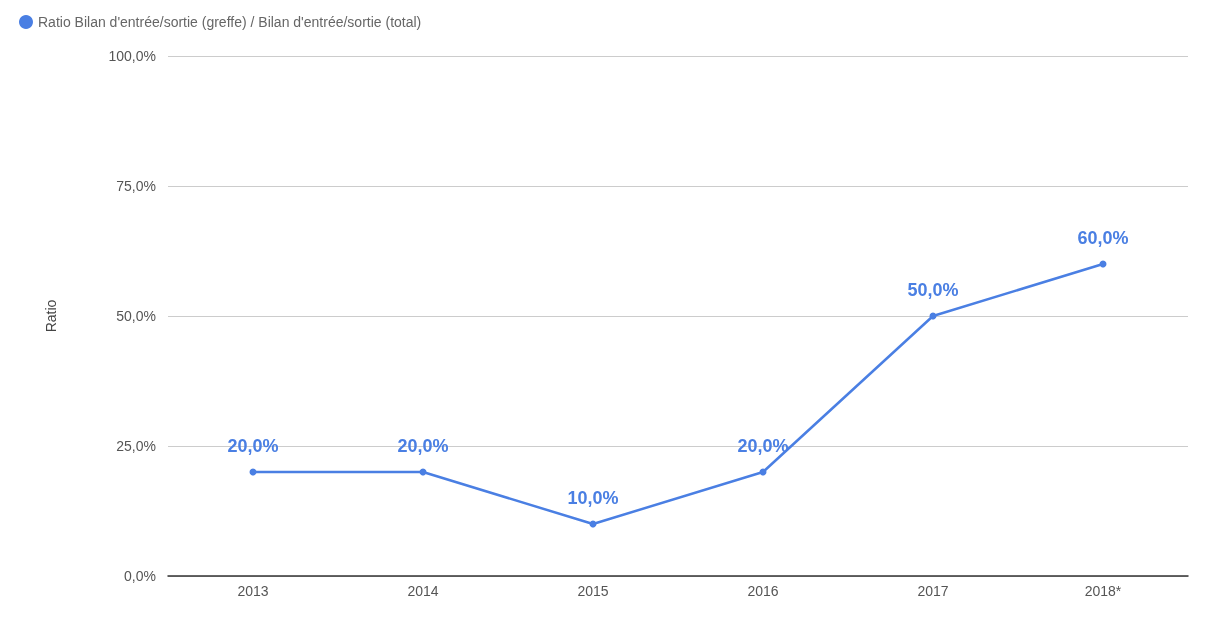 The width and height of the screenshot is (1219, 618). Describe the element at coordinates (1103, 591) in the screenshot. I see `x-tick-label: 2018*` at that location.